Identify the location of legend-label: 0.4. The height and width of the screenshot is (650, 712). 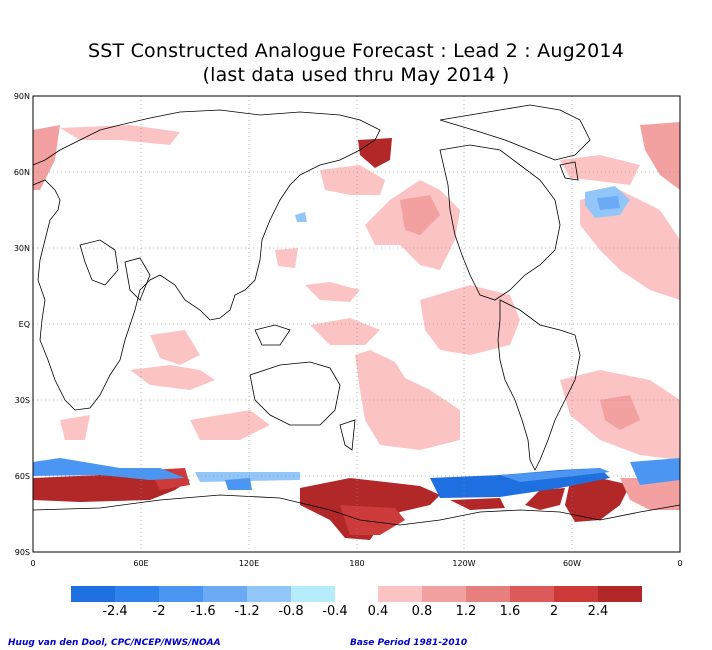
(378, 611).